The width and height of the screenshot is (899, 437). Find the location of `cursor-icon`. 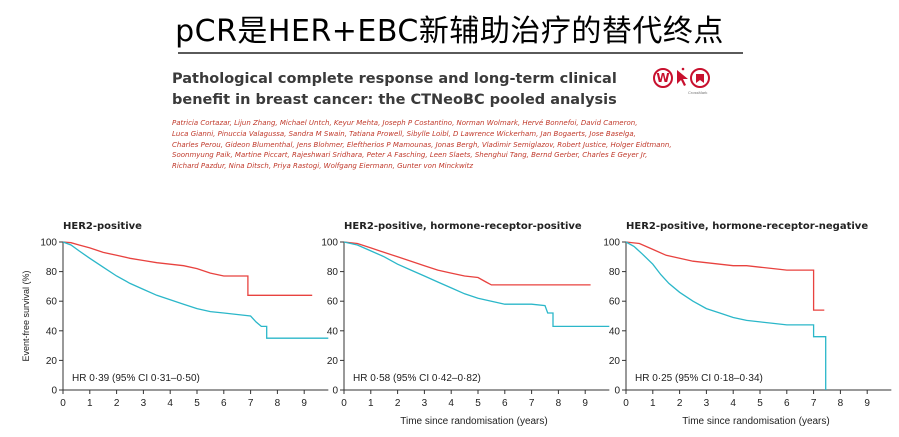

cursor-icon is located at coordinates (682, 76).